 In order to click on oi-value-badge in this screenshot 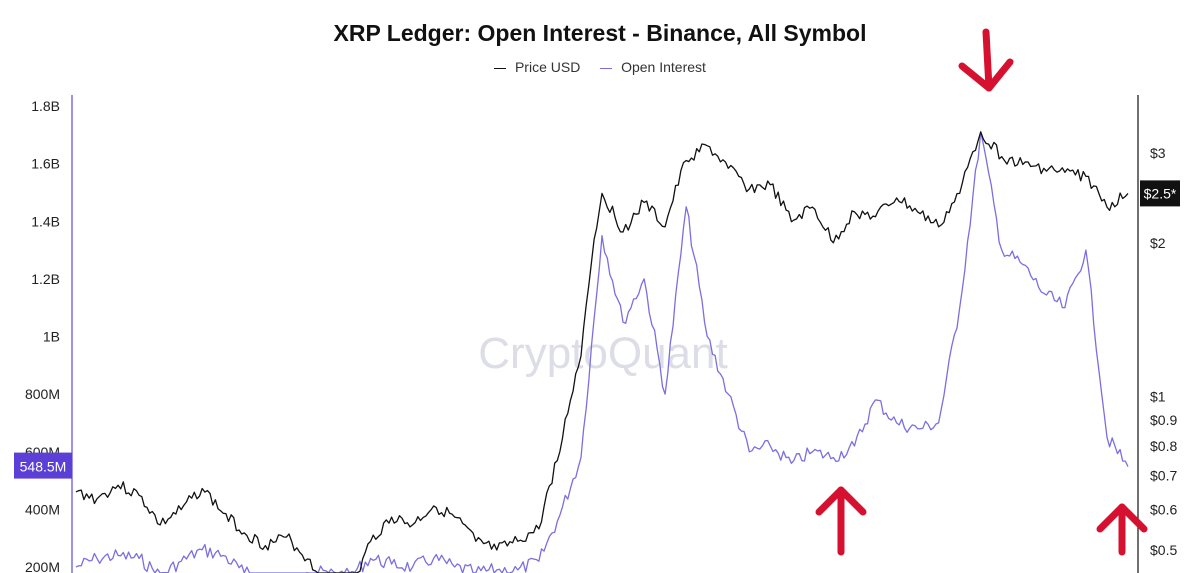, I will do `click(43, 465)`.